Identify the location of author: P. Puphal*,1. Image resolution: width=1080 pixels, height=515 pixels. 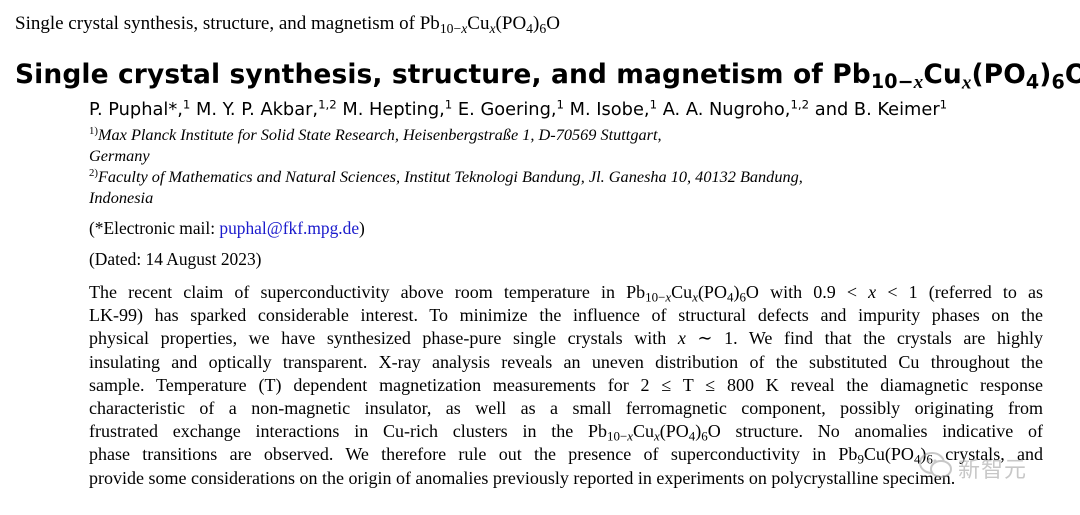
(140, 108).